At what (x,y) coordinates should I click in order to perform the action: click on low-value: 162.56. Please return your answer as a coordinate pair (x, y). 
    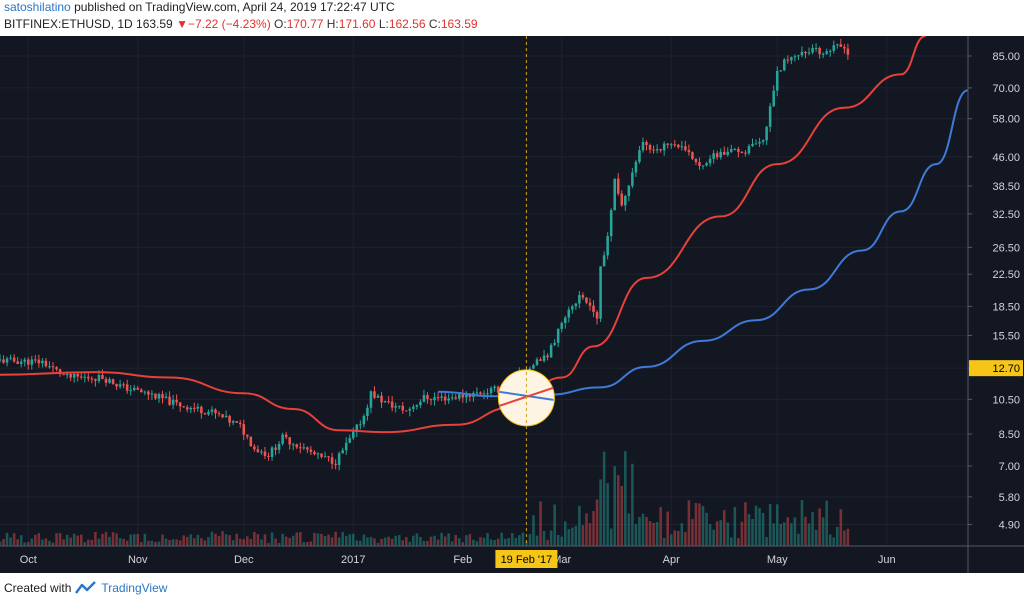
    Looking at the image, I should click on (407, 24).